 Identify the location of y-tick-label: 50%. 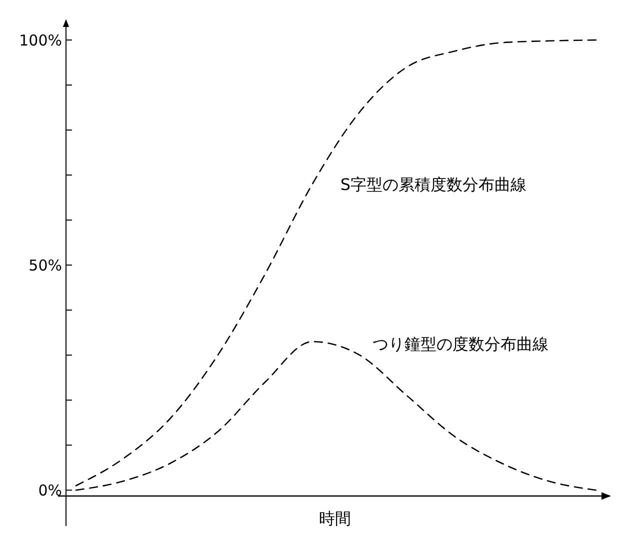
(45, 265).